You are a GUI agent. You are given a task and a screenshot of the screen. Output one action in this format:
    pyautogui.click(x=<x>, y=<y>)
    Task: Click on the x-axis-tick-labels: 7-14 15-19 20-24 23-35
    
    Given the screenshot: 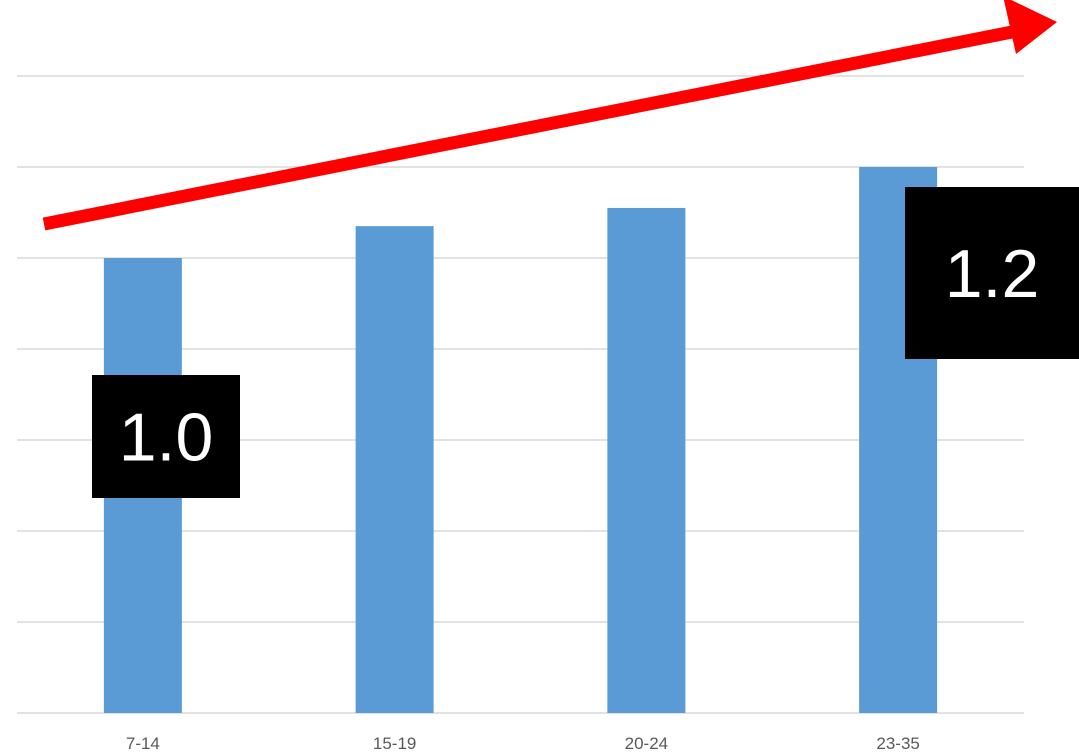 What is the action you would take?
    pyautogui.click(x=523, y=743)
    